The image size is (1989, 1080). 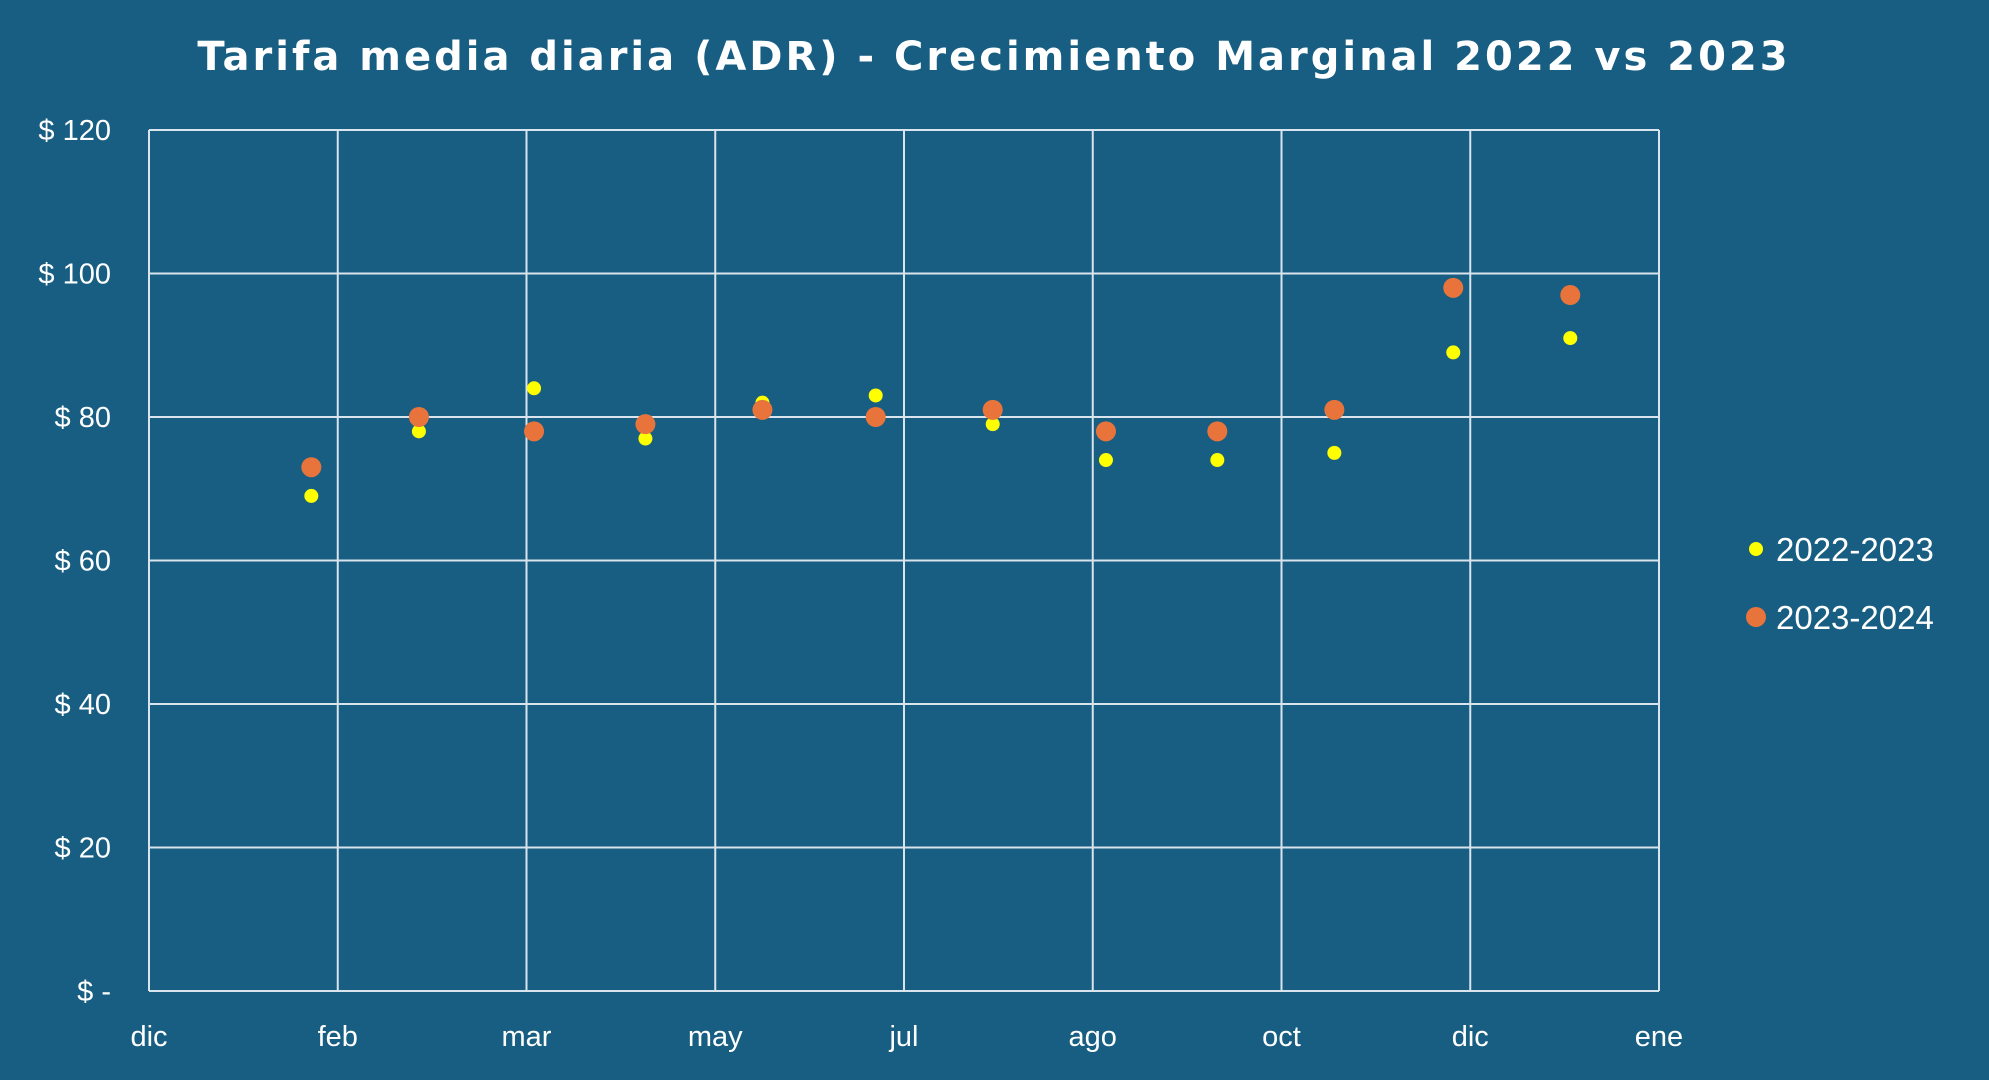 What do you see at coordinates (1093, 1037) in the screenshot?
I see `x-tick-label: ago` at bounding box center [1093, 1037].